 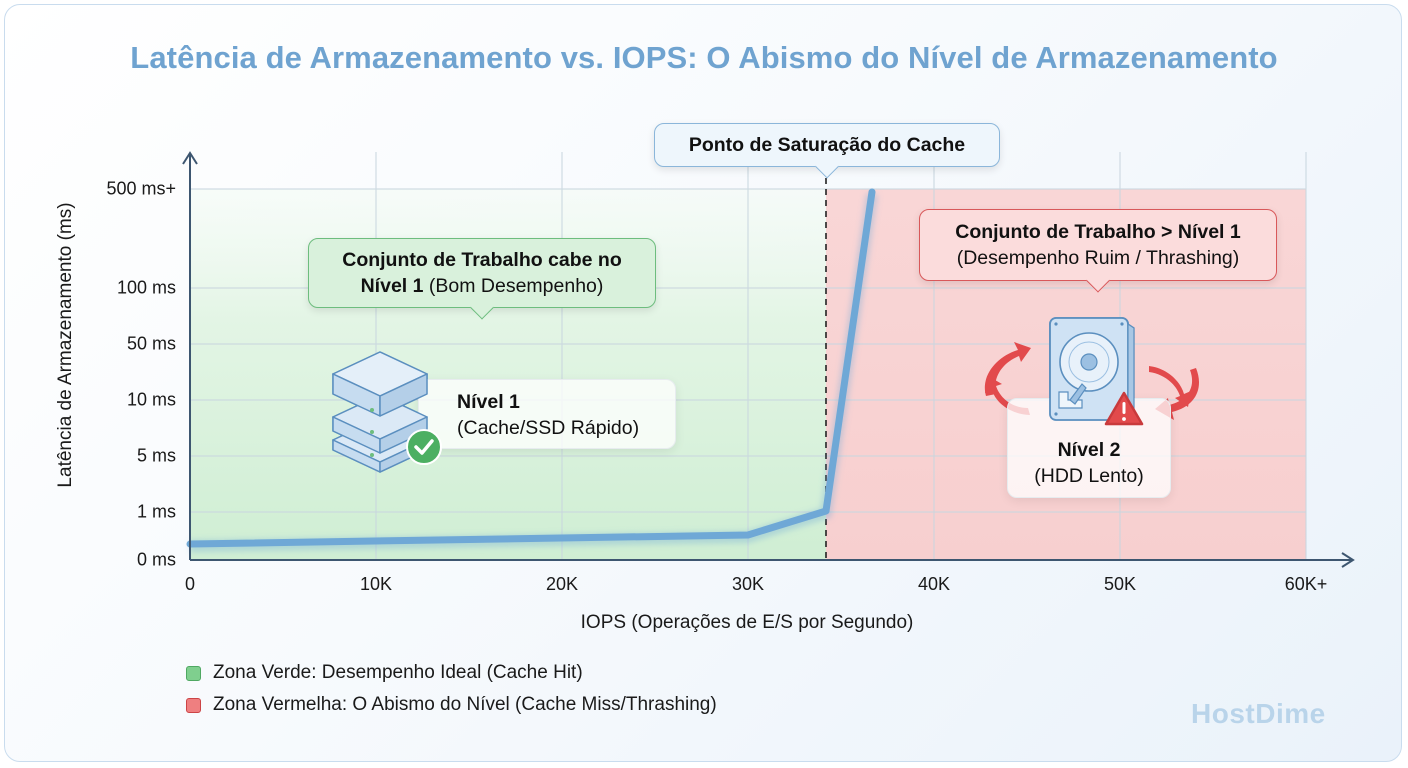 What do you see at coordinates (151, 343) in the screenshot?
I see `y-tick: 50 ms` at bounding box center [151, 343].